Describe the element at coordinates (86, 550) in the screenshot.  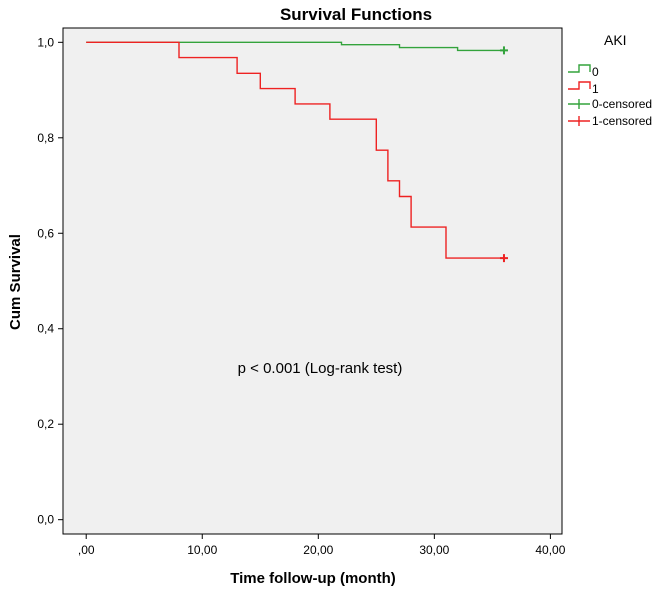
I see `x-tick-label: ,00` at that location.